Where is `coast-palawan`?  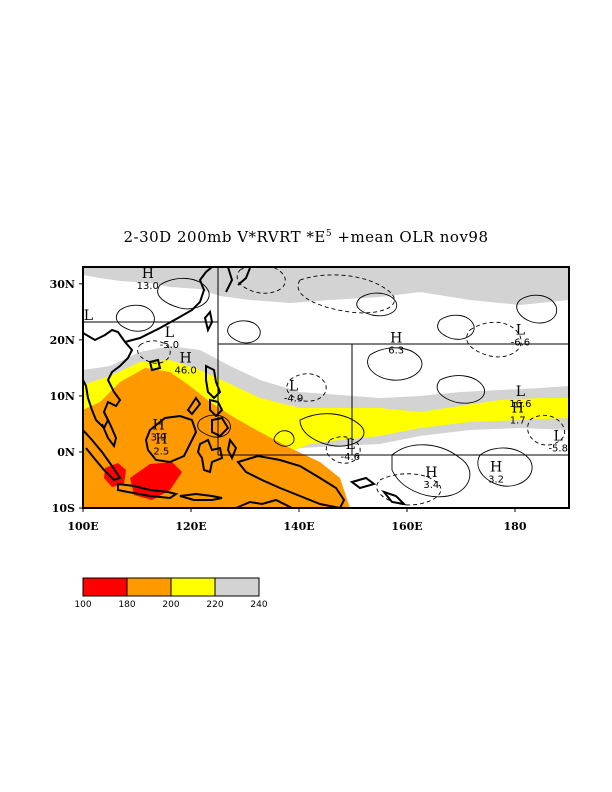 coast-palawan is located at coordinates (194, 406).